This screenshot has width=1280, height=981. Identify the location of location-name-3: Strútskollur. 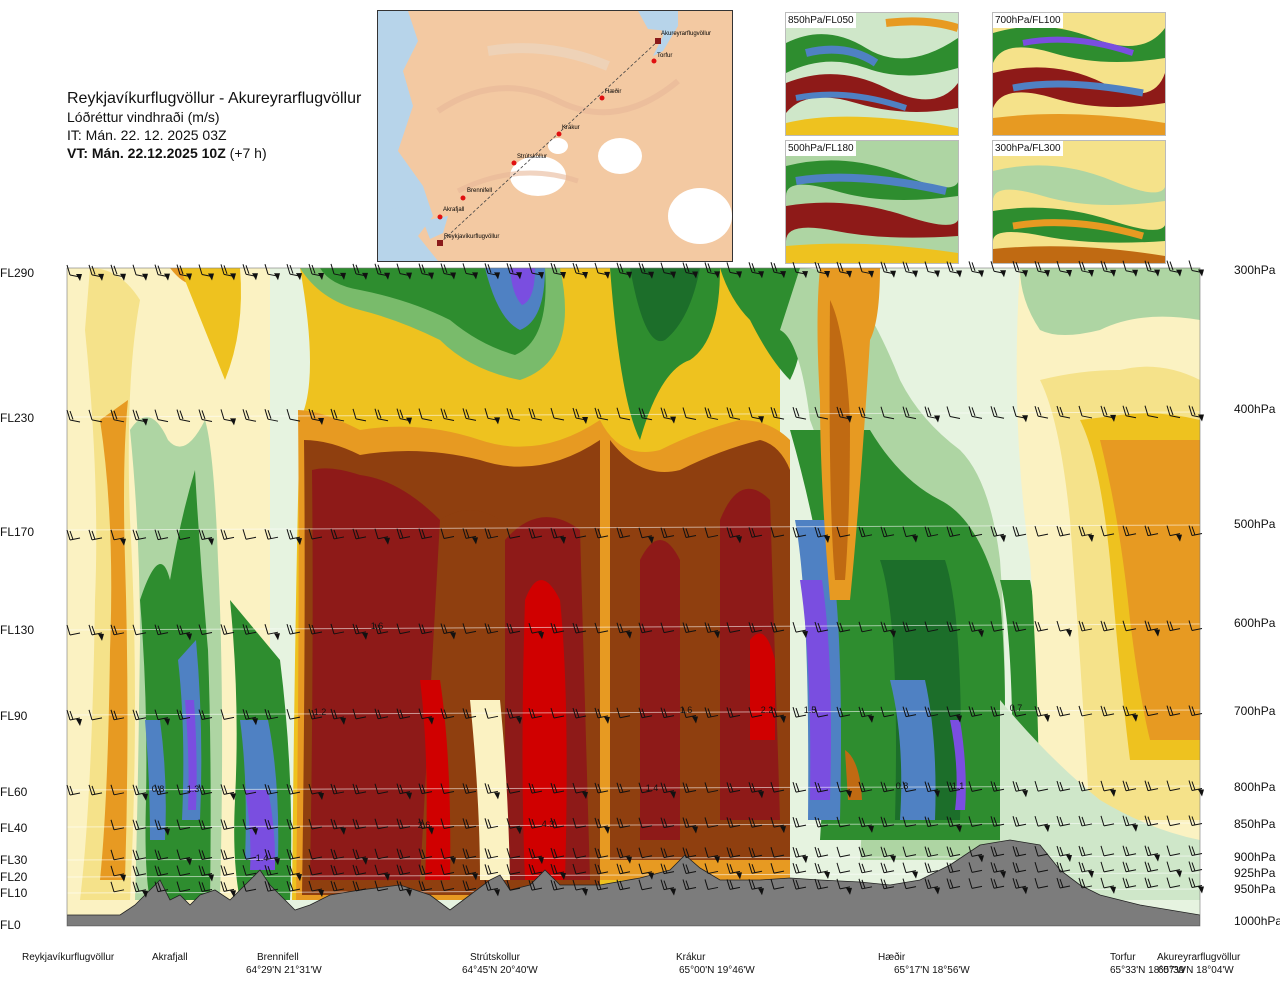
(495, 957).